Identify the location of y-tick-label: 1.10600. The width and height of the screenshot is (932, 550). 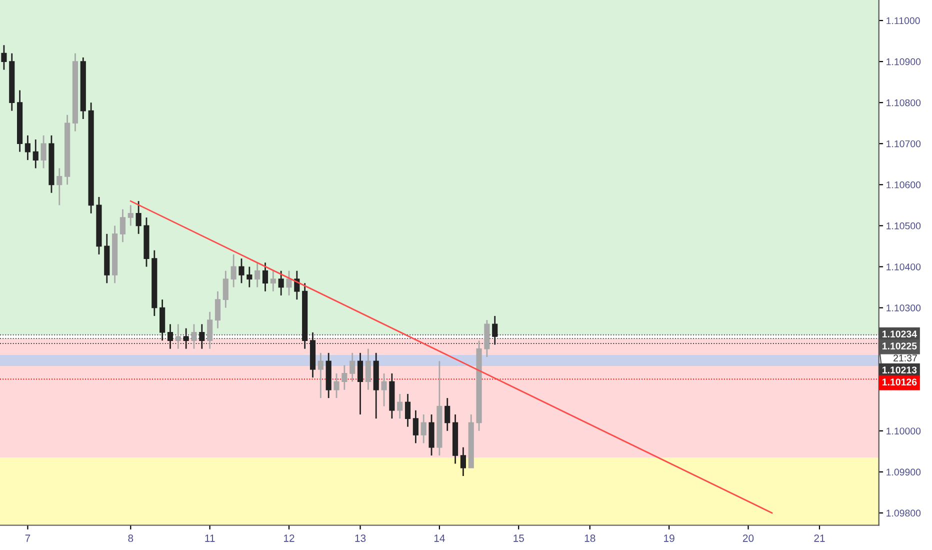
(903, 184).